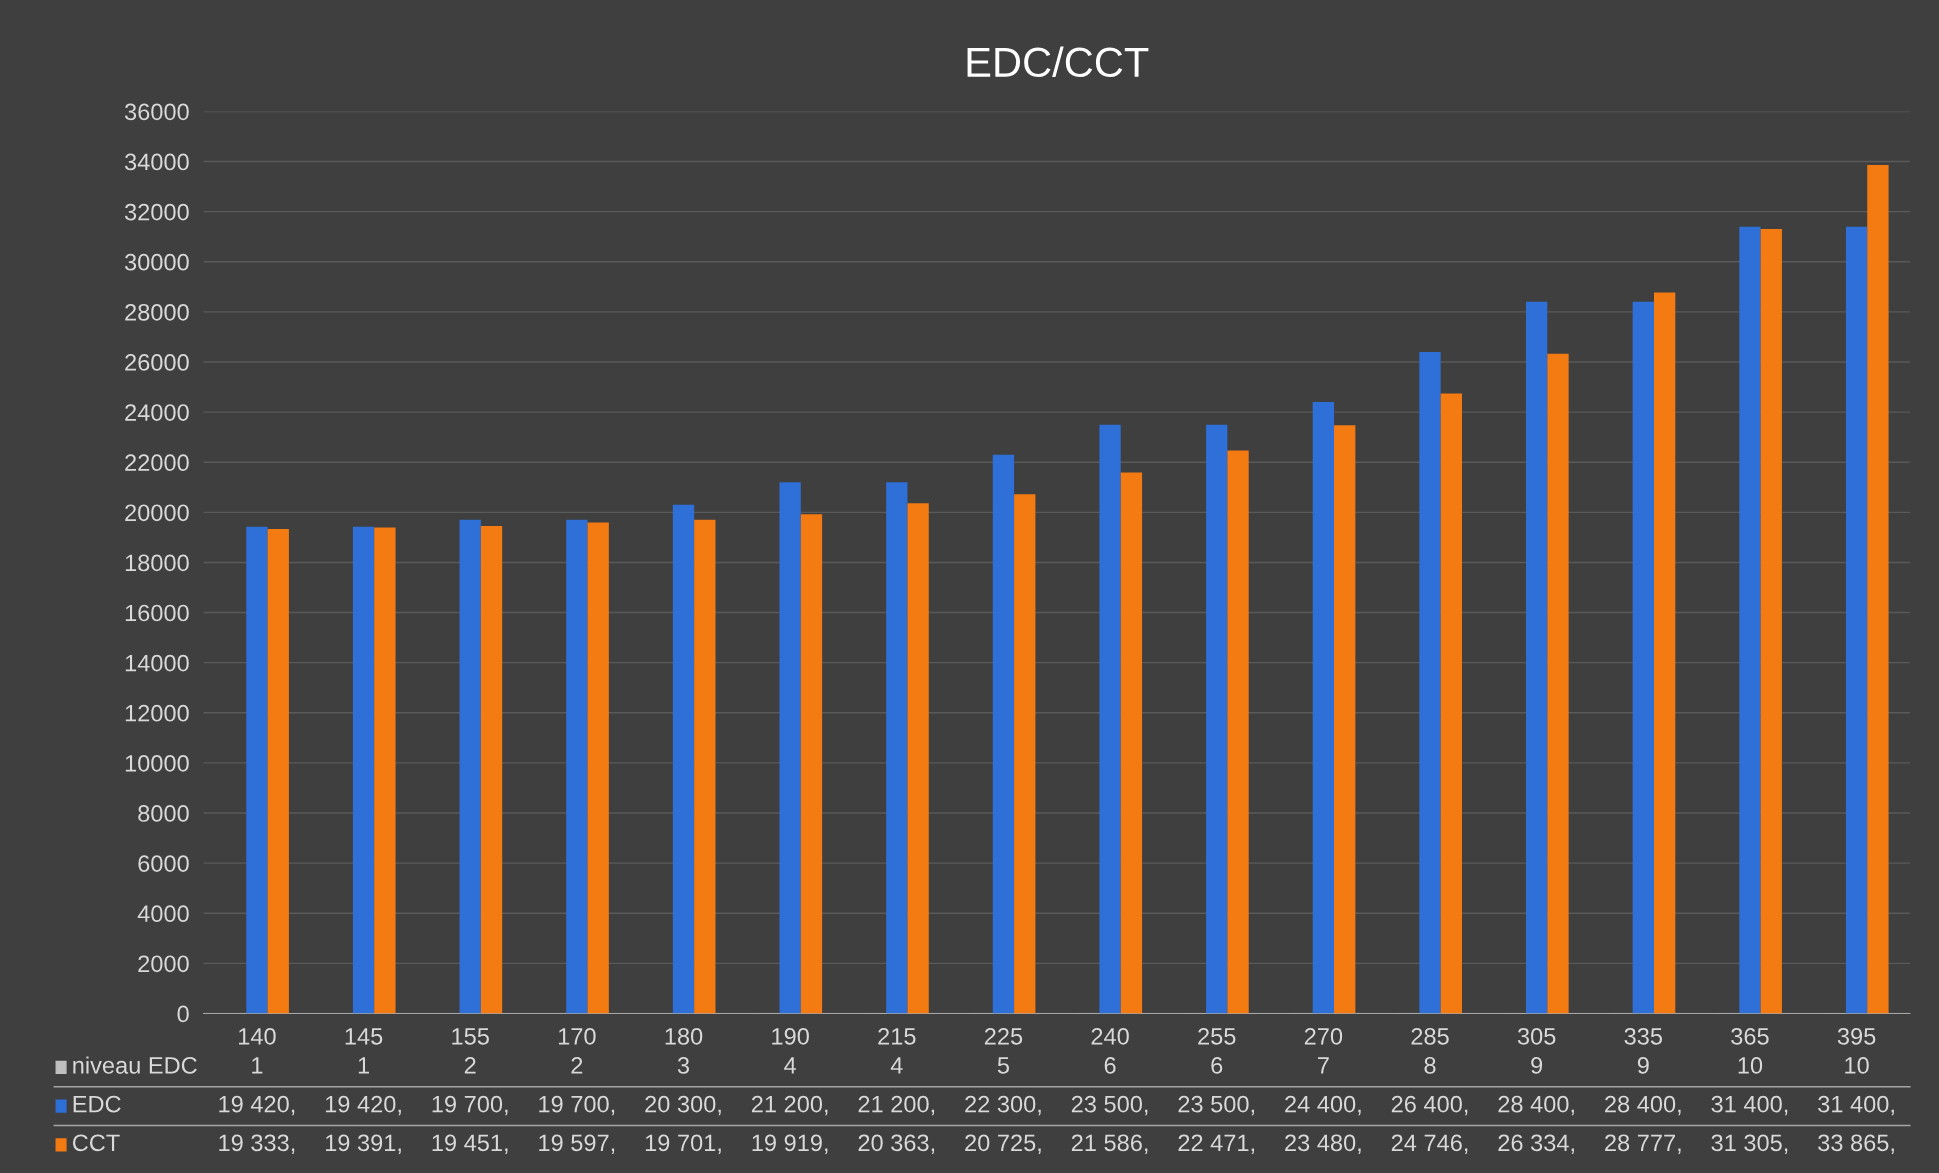 This screenshot has height=1173, width=1939. Describe the element at coordinates (1750, 1036) in the screenshot. I see `x-tick-label: 365` at that location.